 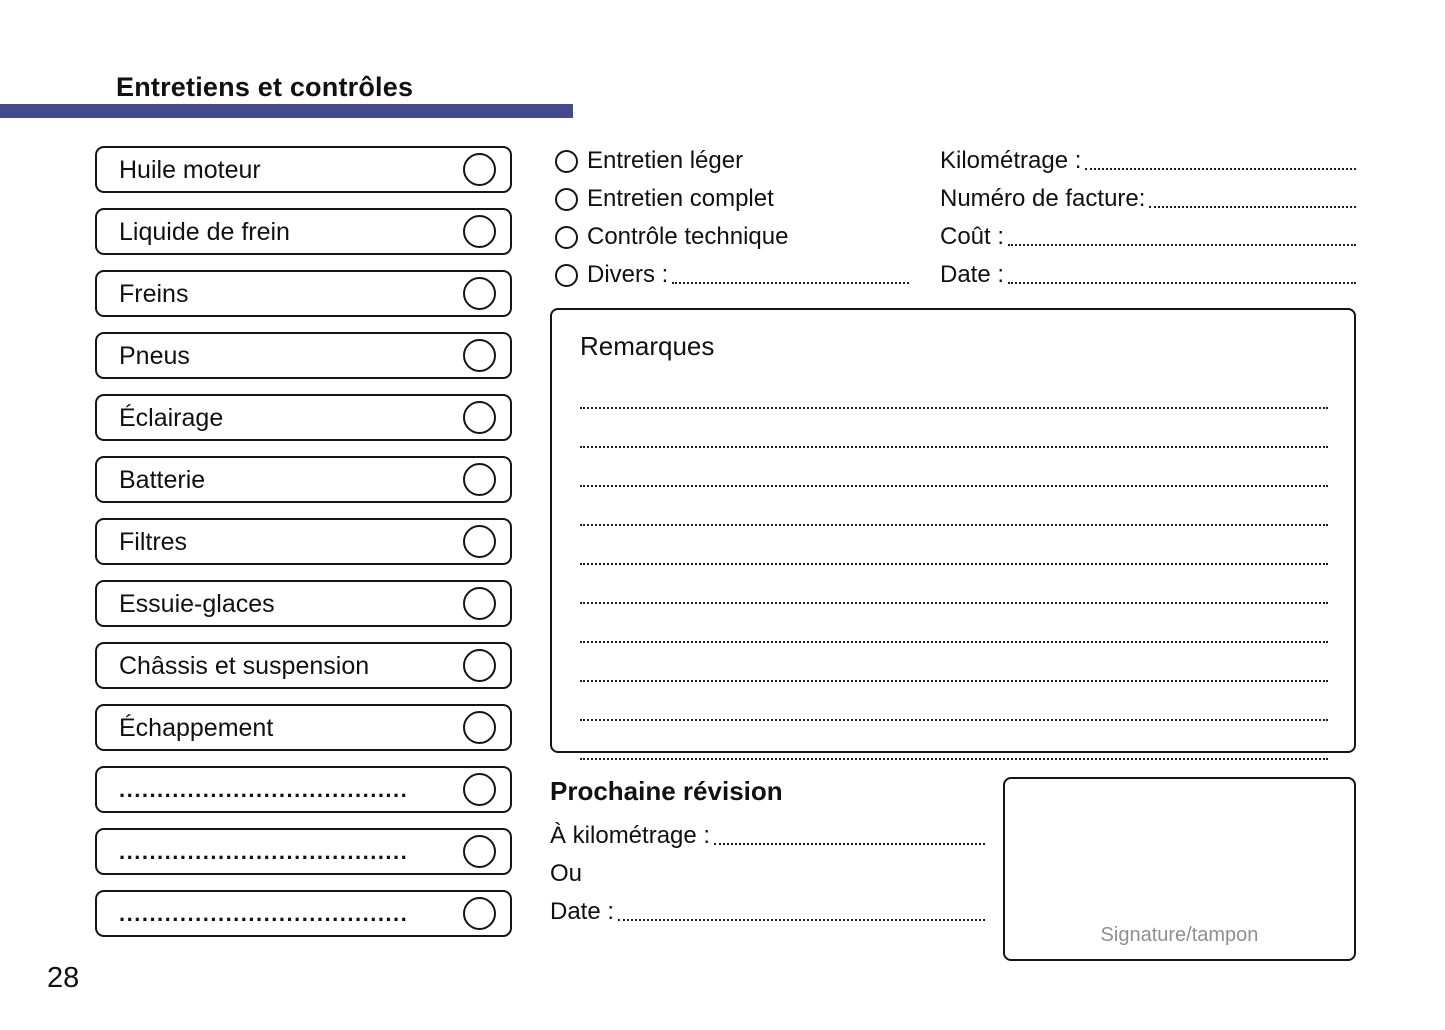 I want to click on checklist-item-freins: Freins, so click(x=303, y=293).